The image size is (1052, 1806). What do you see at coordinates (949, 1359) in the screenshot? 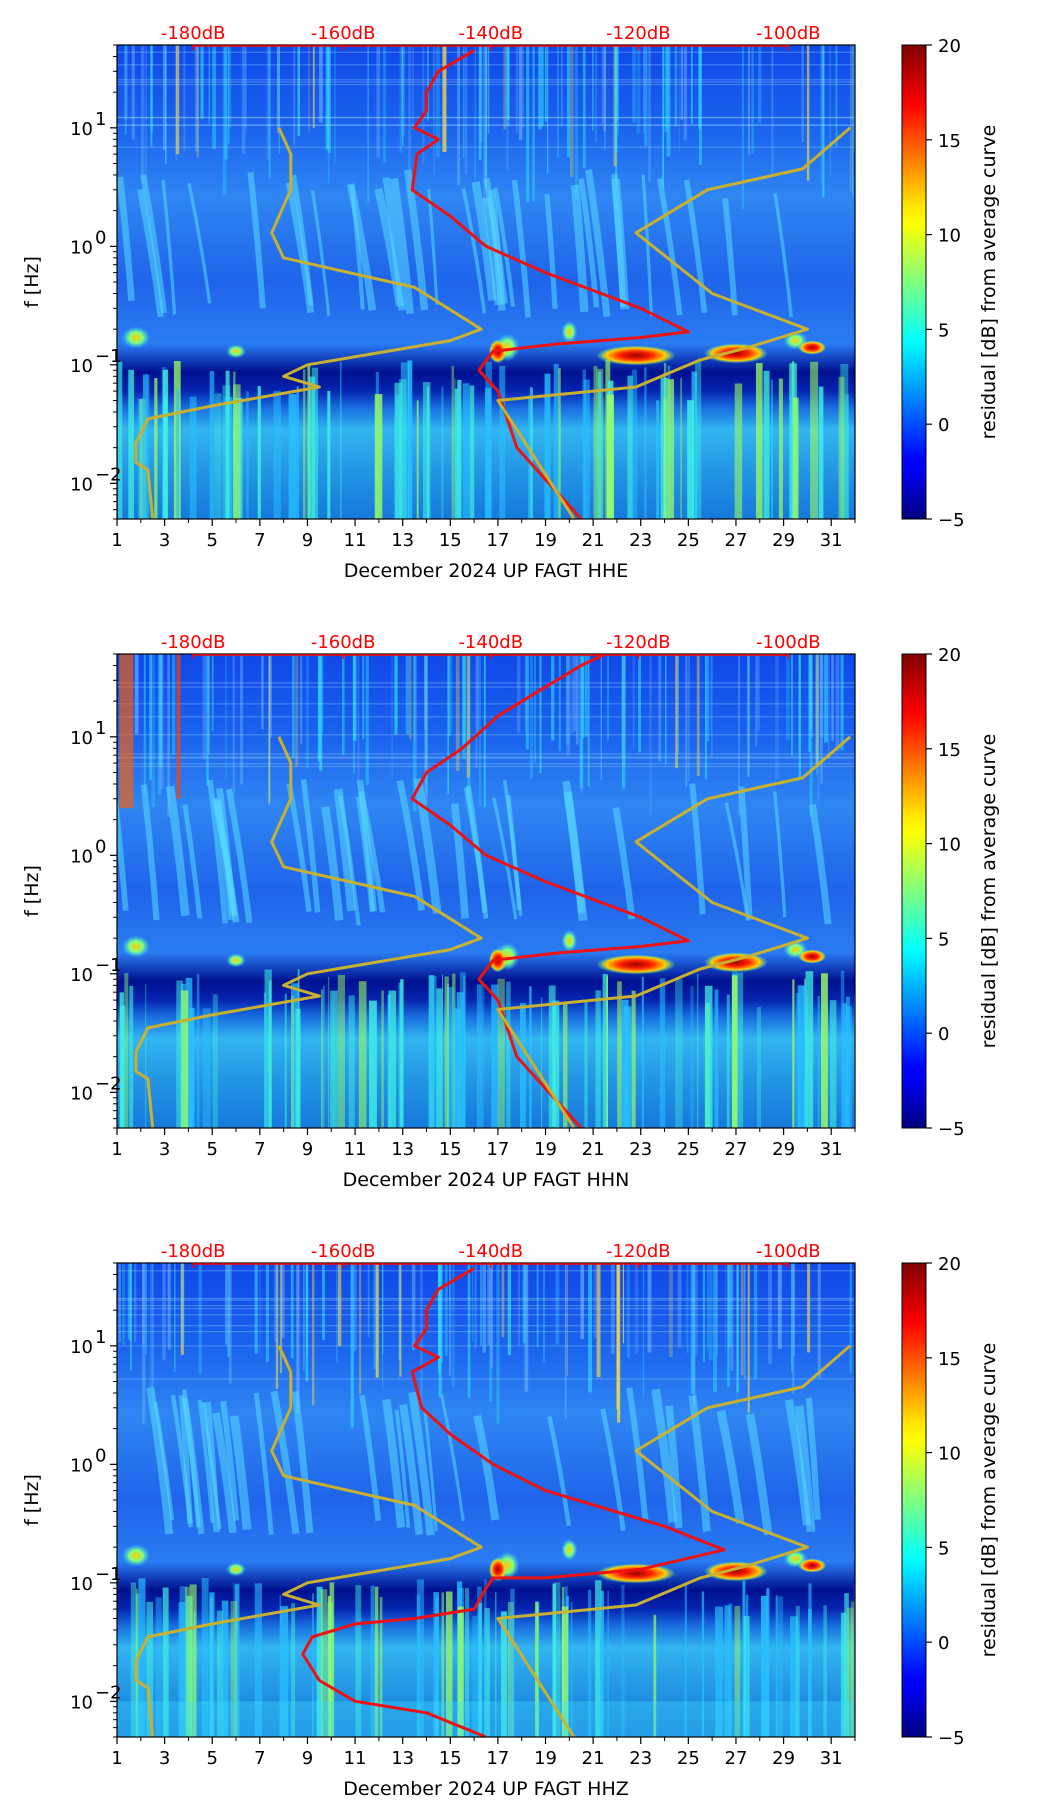
I see `colorbar-tick-label: 15` at bounding box center [949, 1359].